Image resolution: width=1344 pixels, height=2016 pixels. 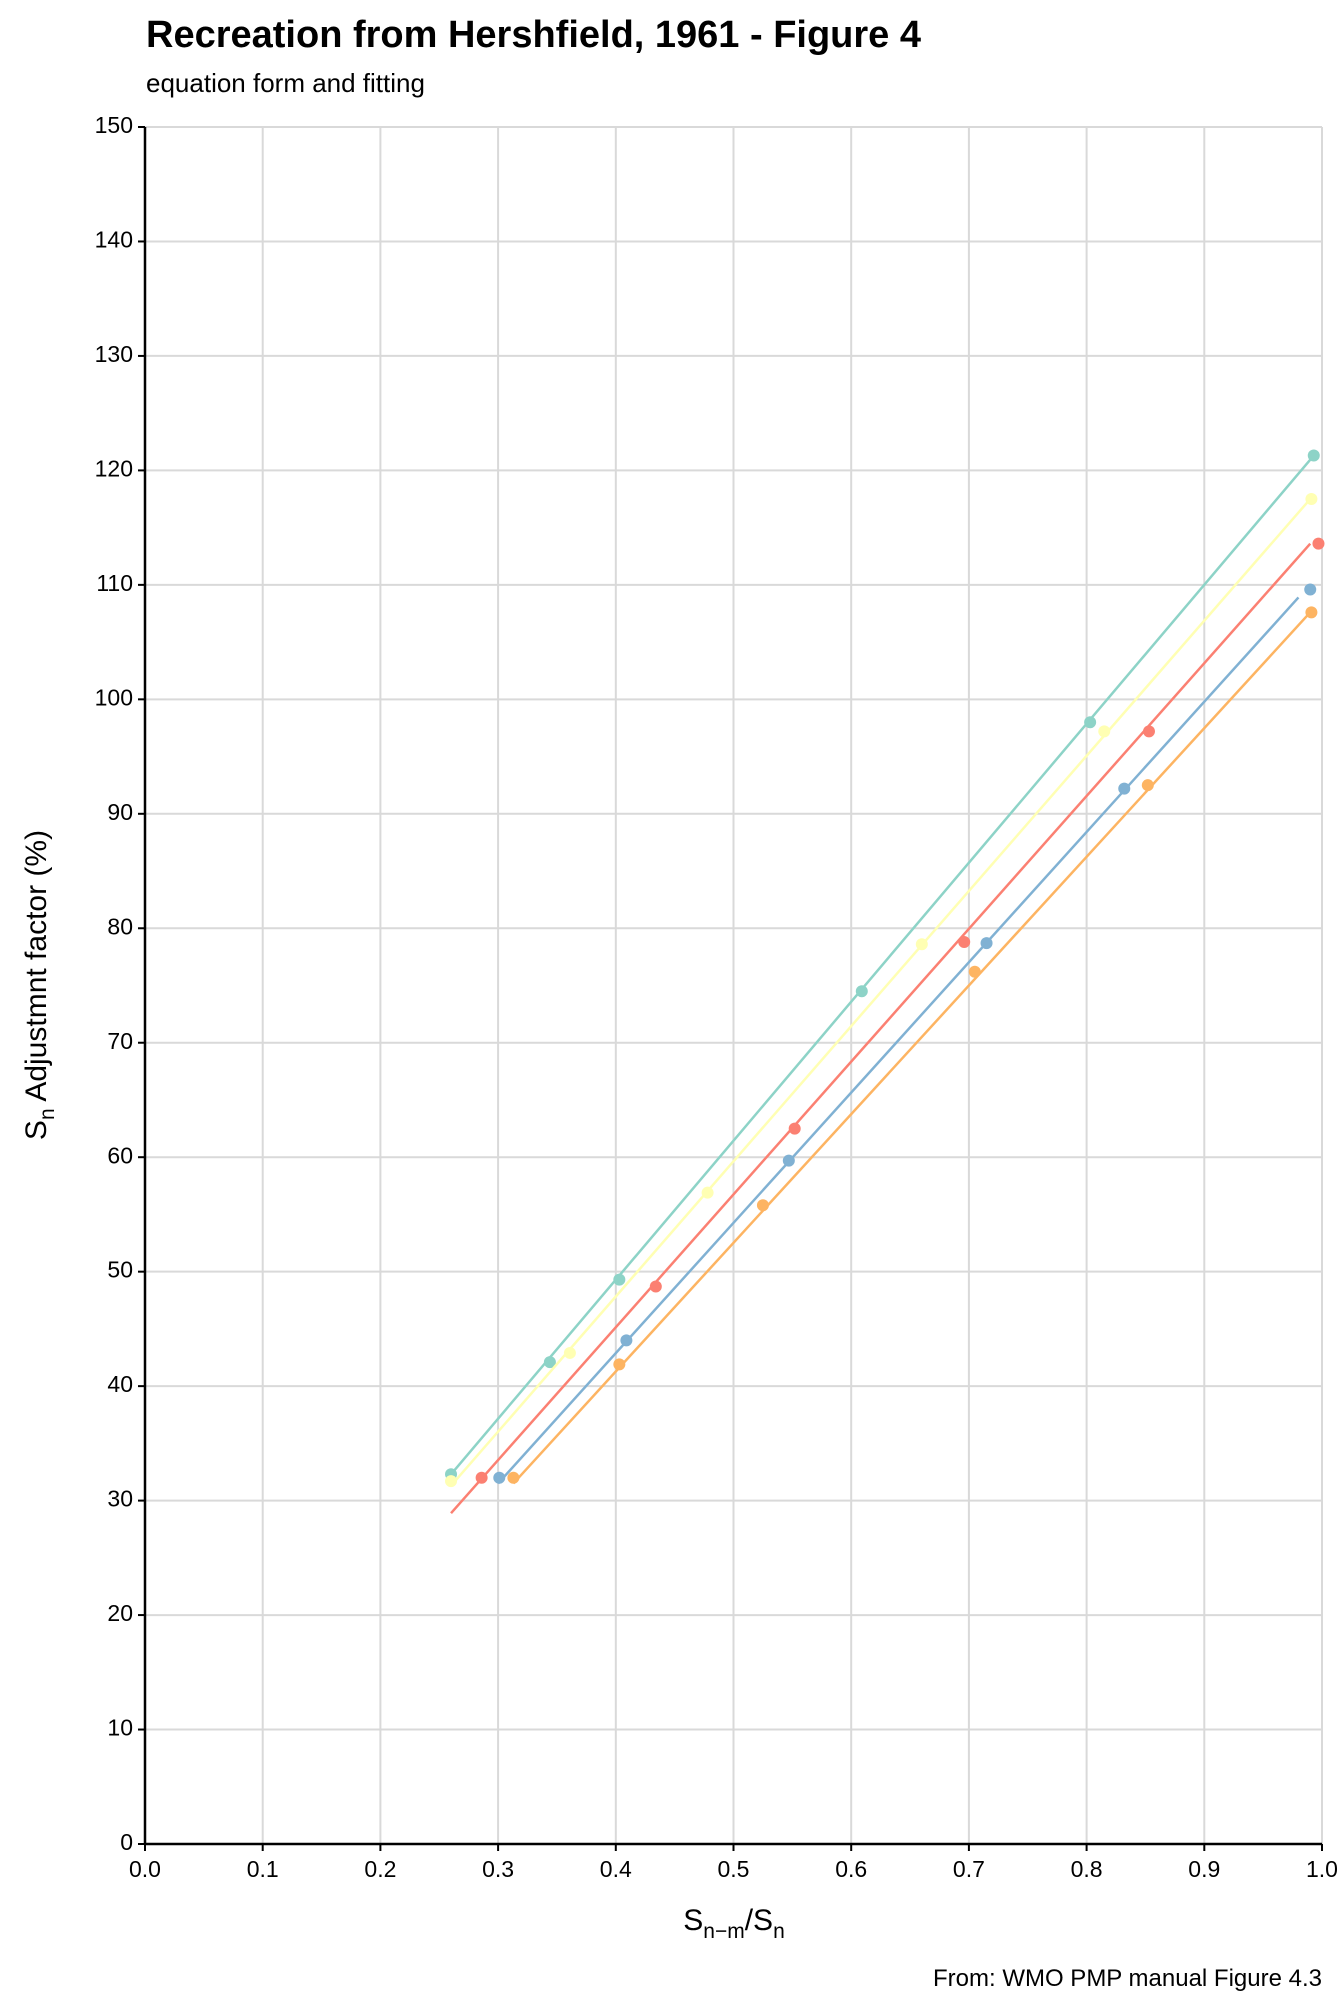 I want to click on x-label-part: S, so click(x=693, y=1920).